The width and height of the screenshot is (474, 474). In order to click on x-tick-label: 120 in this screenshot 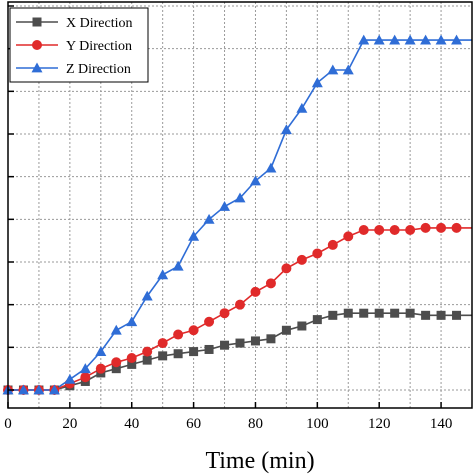, I will do `click(379, 424)`.